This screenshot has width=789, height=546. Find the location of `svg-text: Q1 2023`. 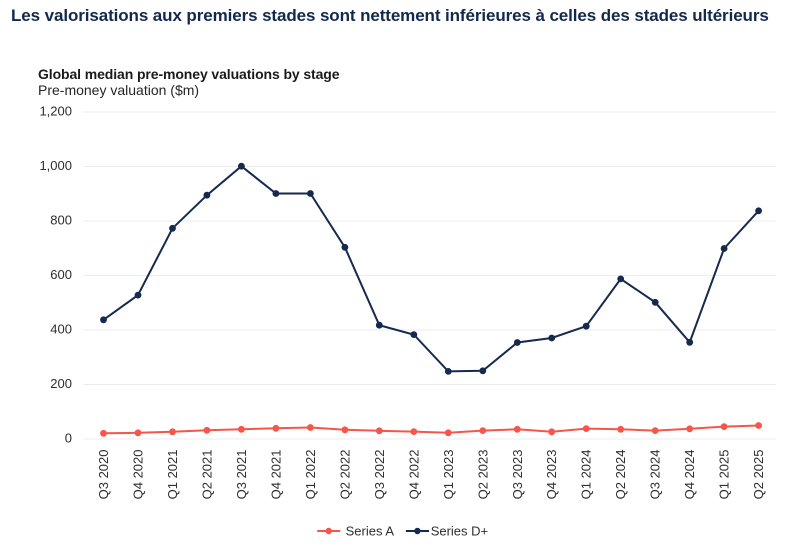

svg-text: Q1 2023 is located at coordinates (448, 475).